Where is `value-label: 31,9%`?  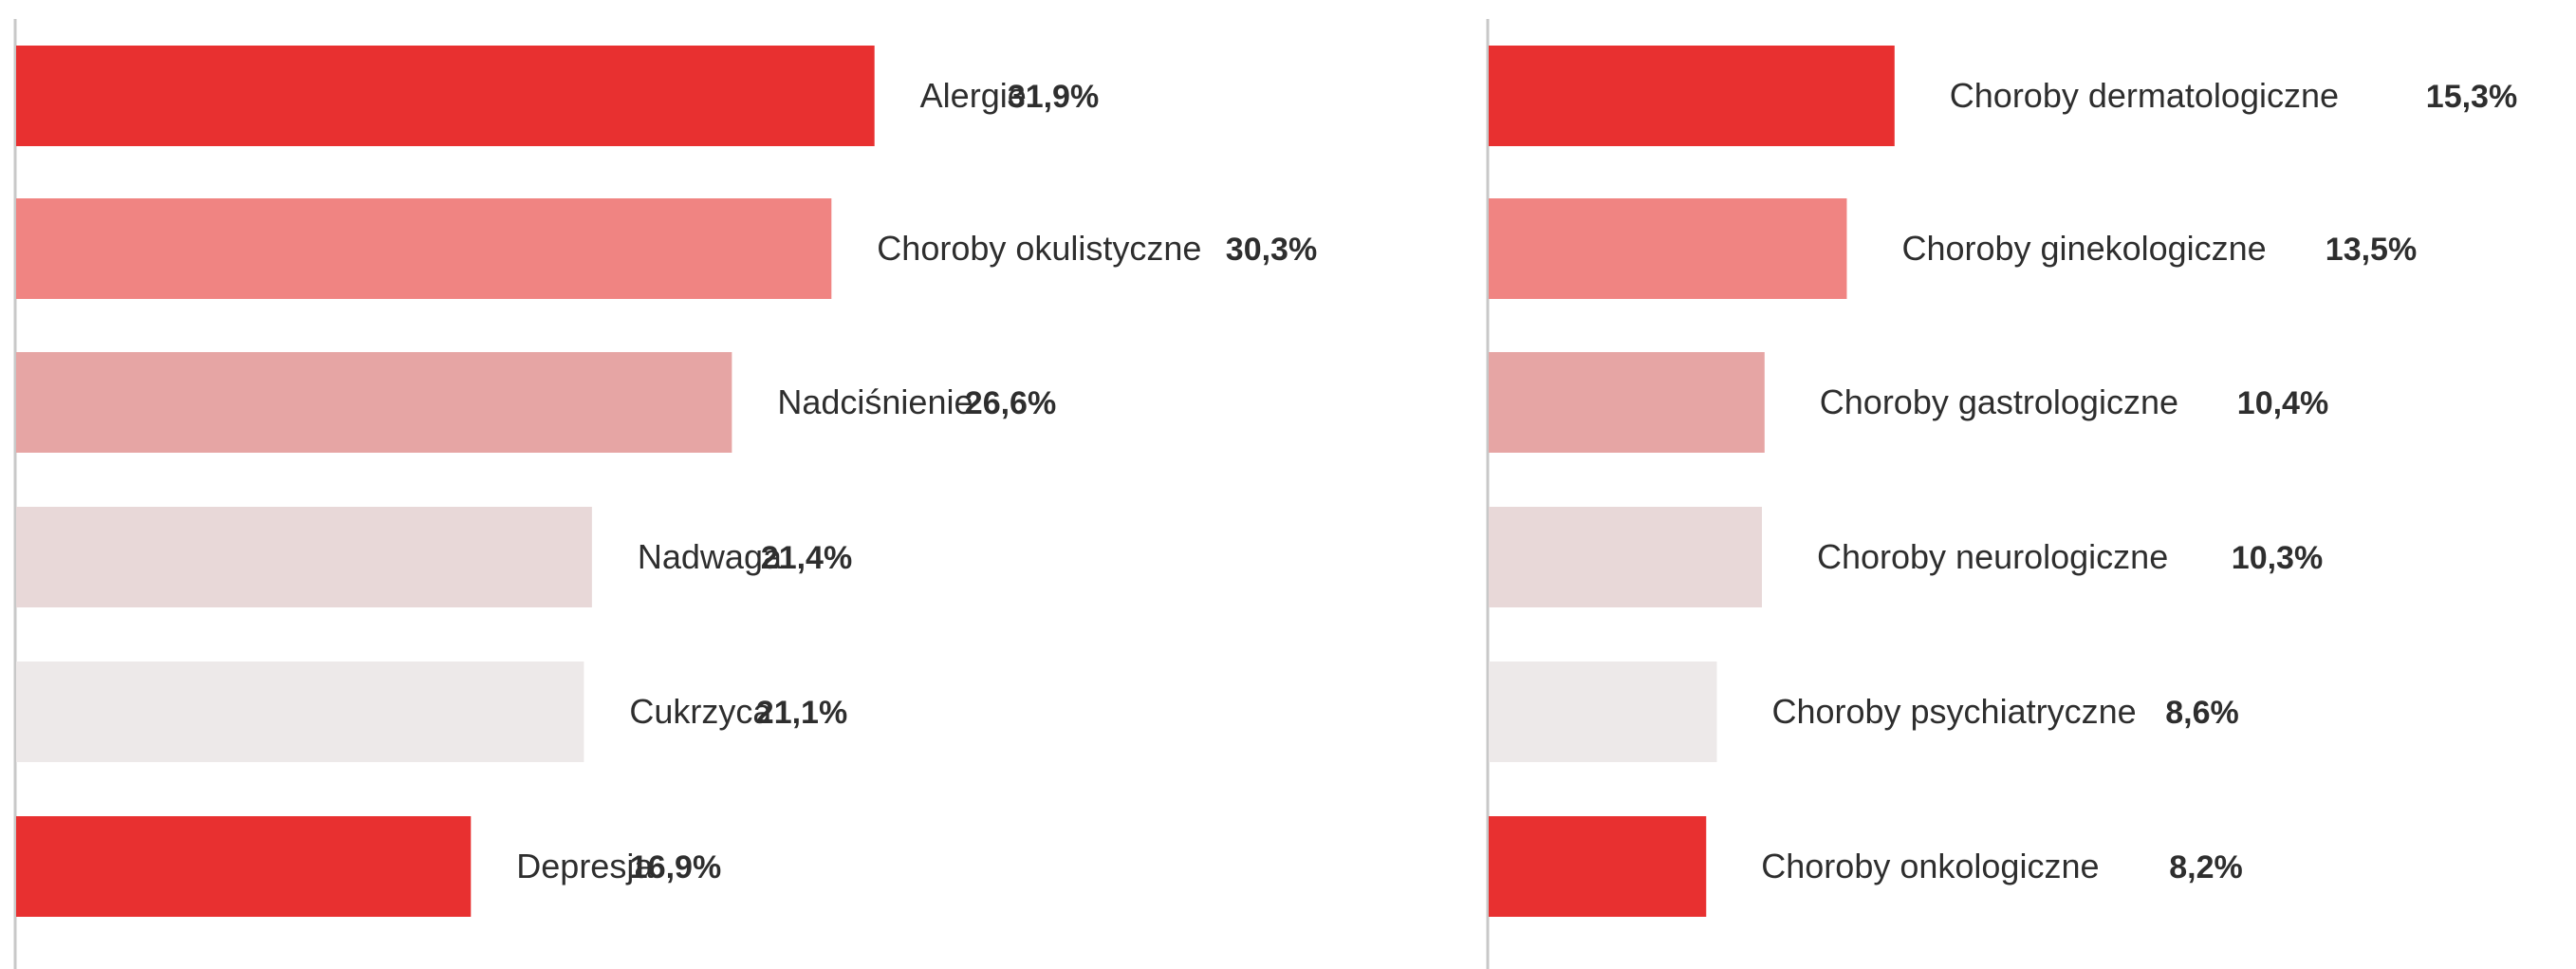 value-label: 31,9% is located at coordinates (1053, 97).